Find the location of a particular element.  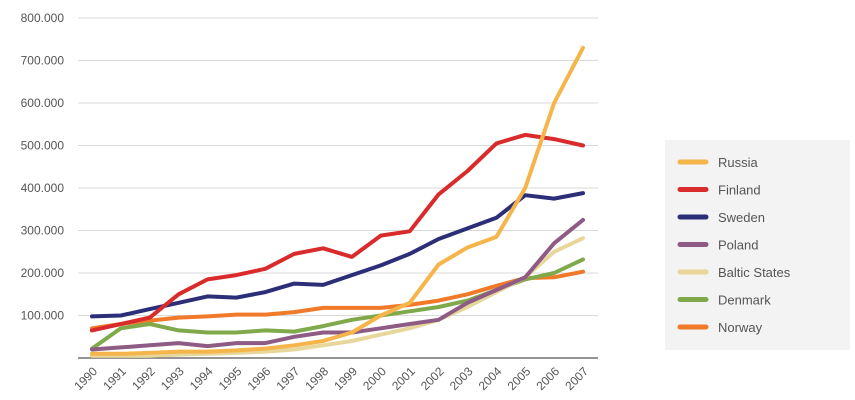

x-tick-label: 2004 is located at coordinates (490, 378).